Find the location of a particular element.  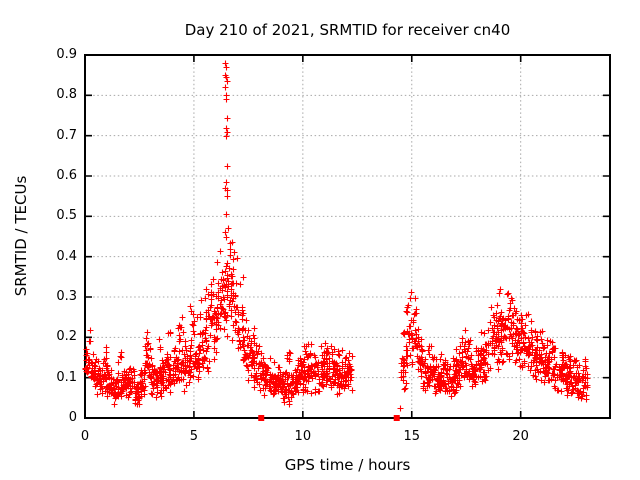

y-axis-label: SRMTID / TECUs is located at coordinates (21, 236).